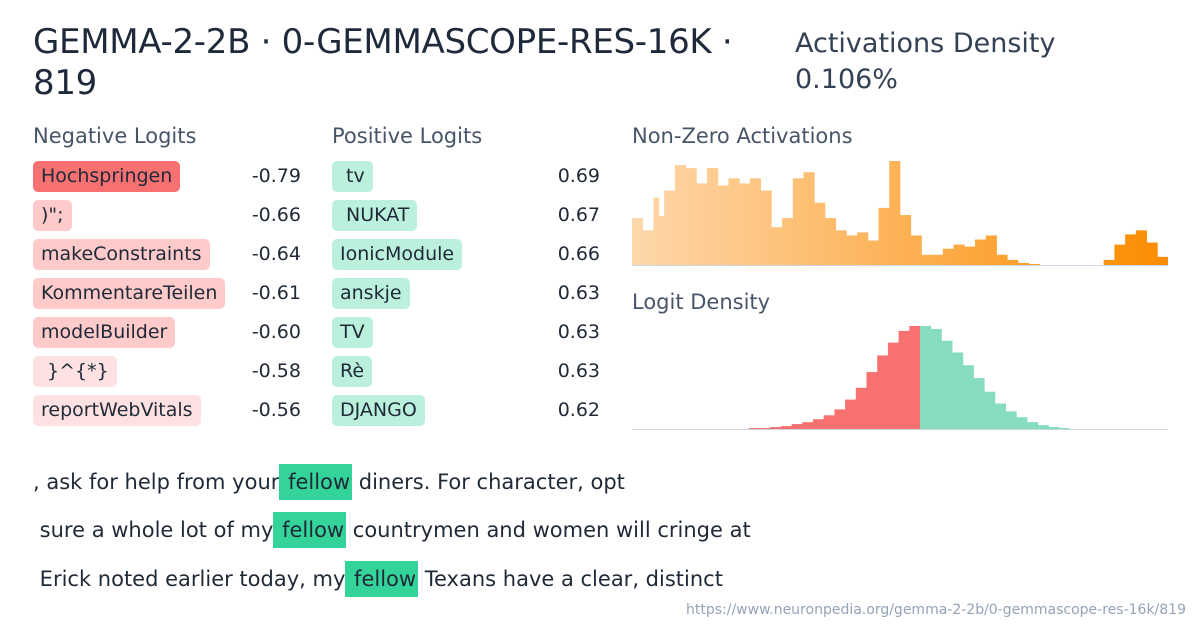 Image resolution: width=1200 pixels, height=630 pixels. I want to click on positive-logit-value: 0.62, so click(578, 410).